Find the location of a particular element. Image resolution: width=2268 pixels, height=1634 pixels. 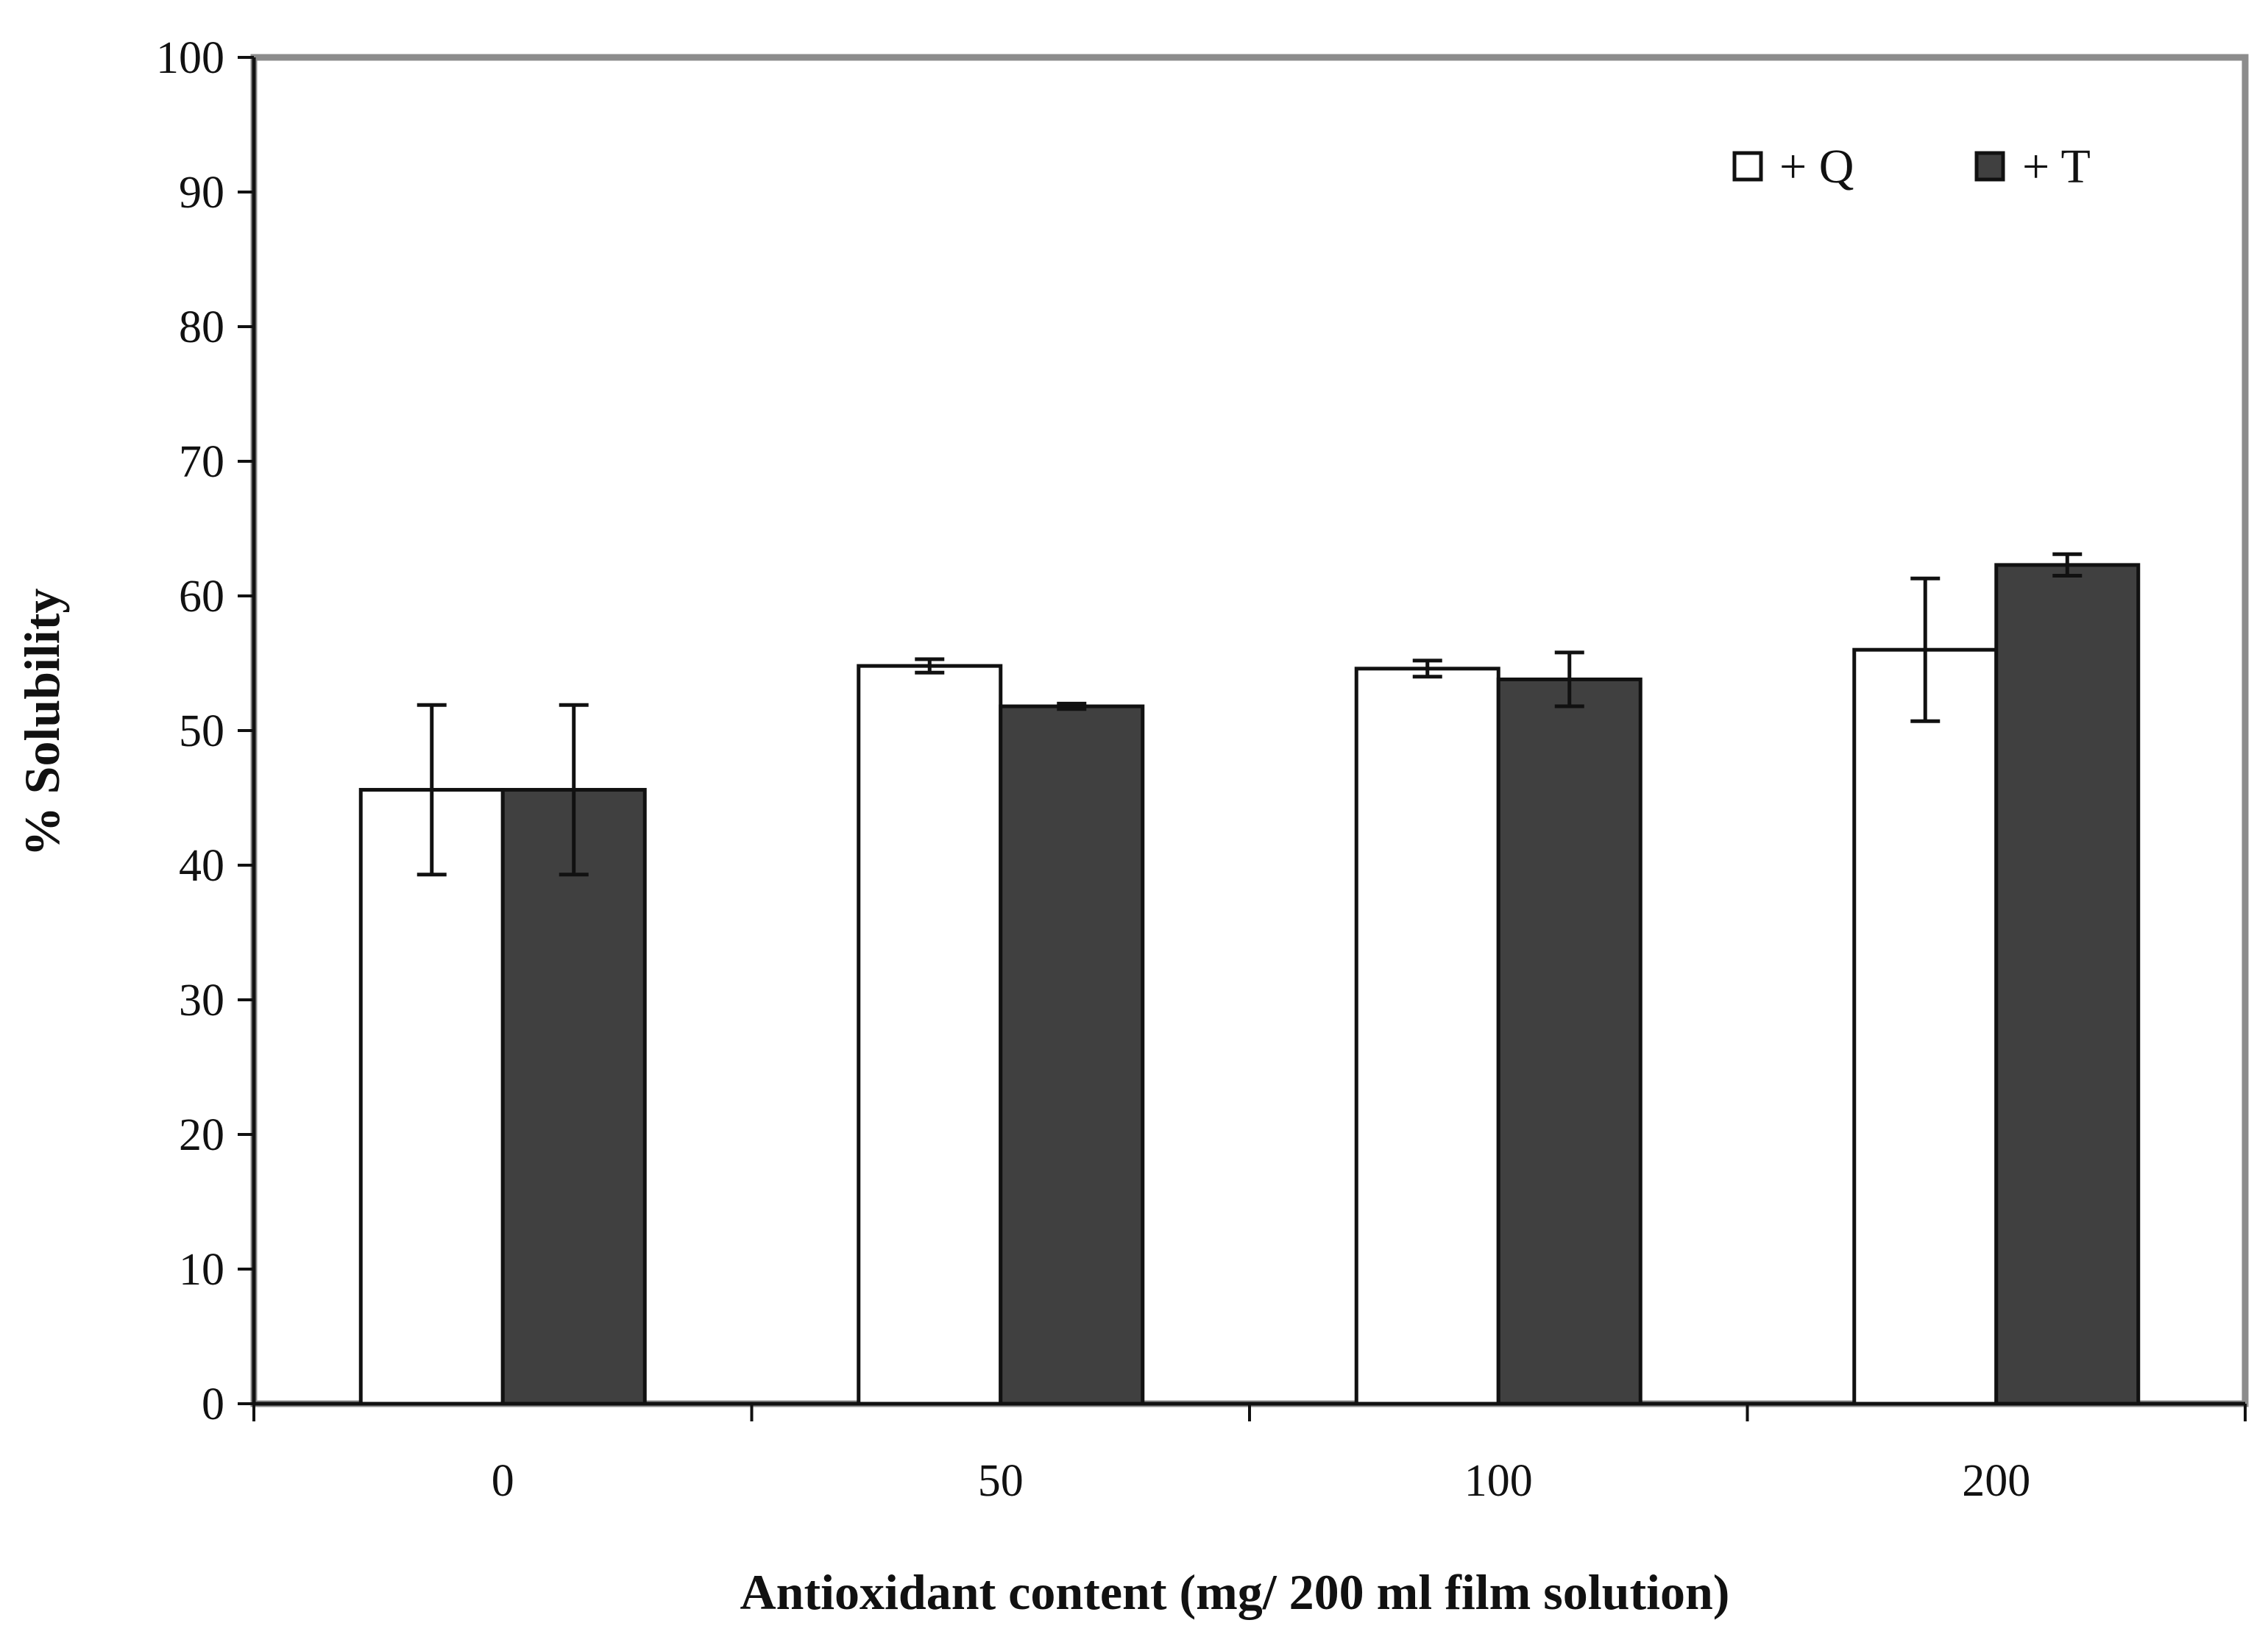

y-tick-label: 30 is located at coordinates (201, 1001).